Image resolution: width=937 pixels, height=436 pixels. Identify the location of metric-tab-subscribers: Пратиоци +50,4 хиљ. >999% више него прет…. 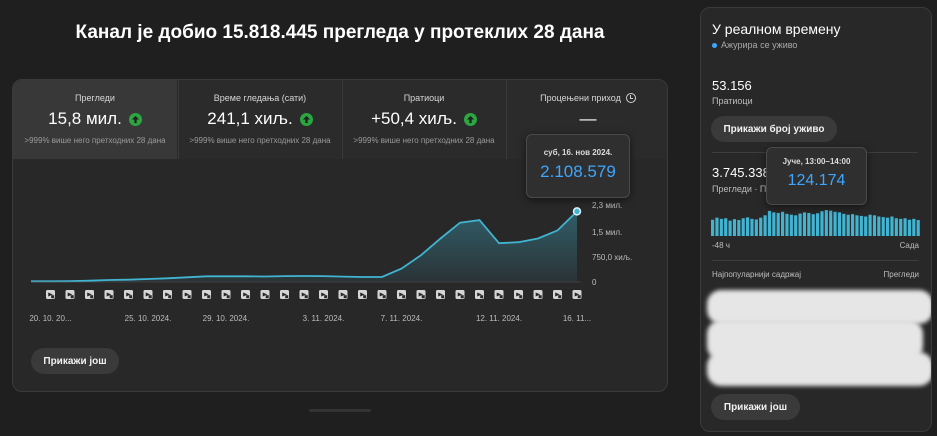
(423, 119).